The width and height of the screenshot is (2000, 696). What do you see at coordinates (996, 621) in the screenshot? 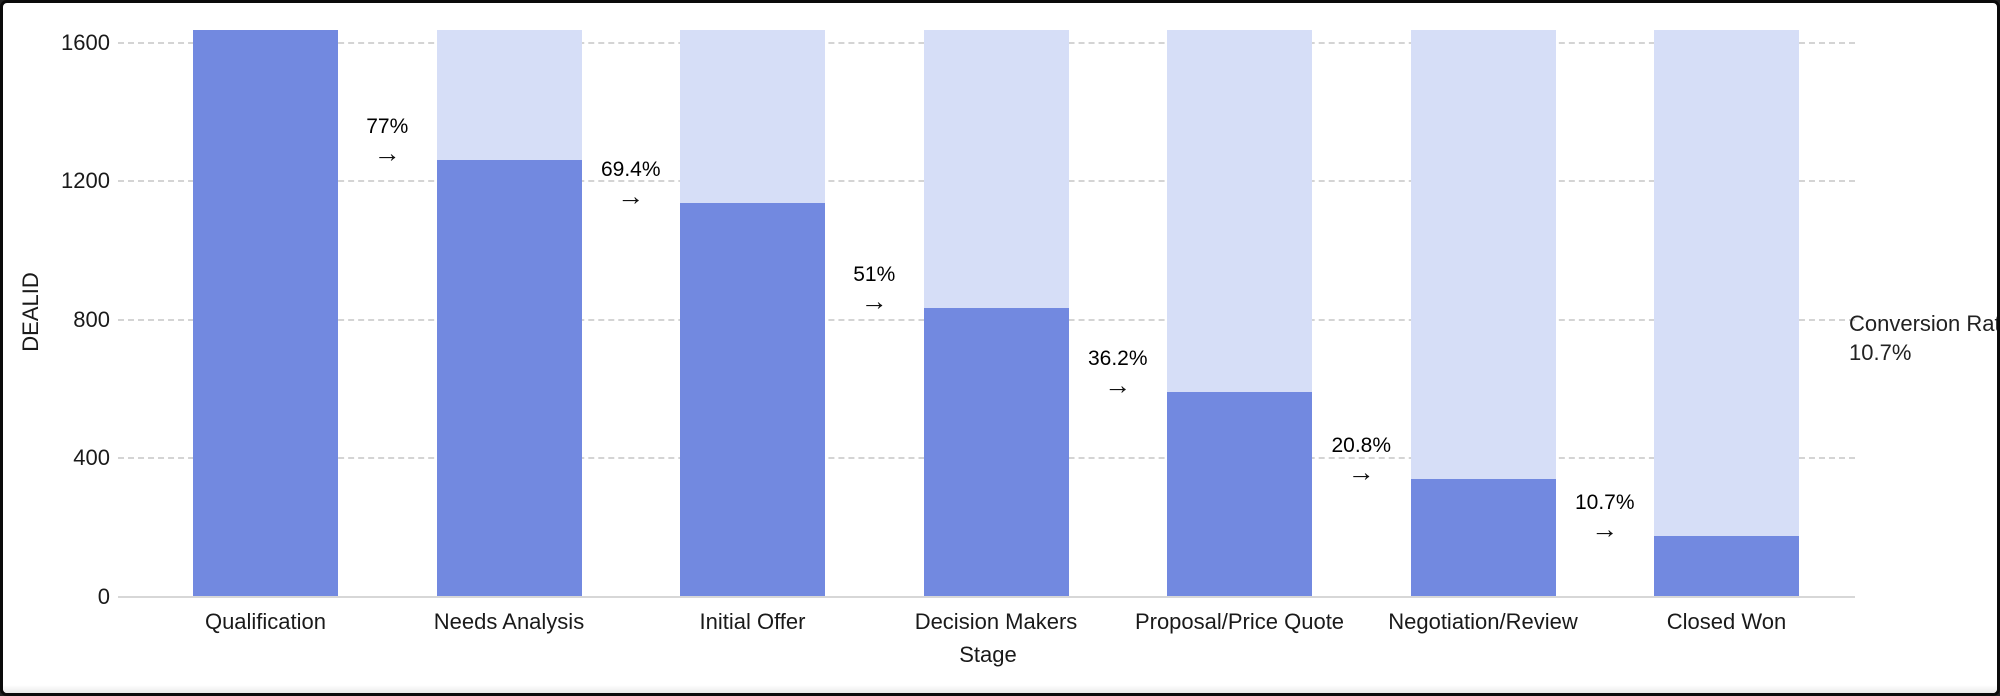
I see `x-tick-label: Decision Makers` at bounding box center [996, 621].